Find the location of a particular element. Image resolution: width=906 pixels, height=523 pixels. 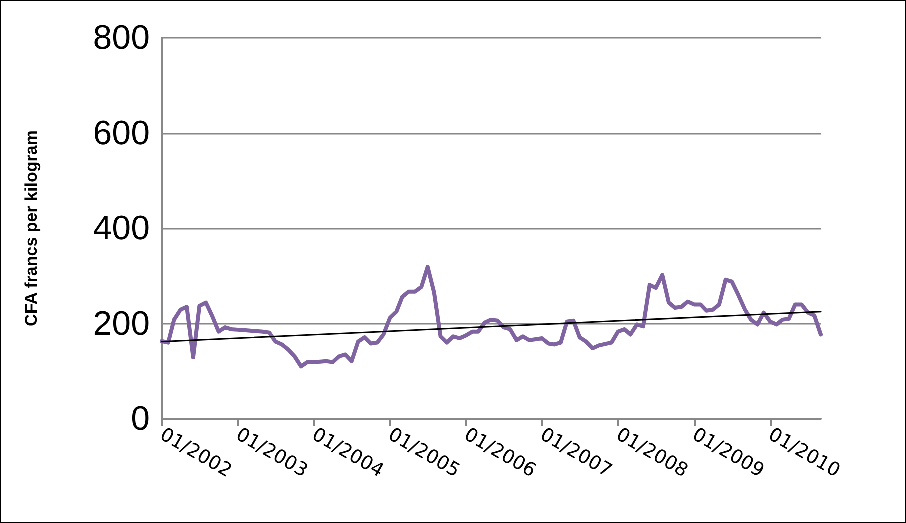

y-tick-label: 0 is located at coordinates (140, 419).